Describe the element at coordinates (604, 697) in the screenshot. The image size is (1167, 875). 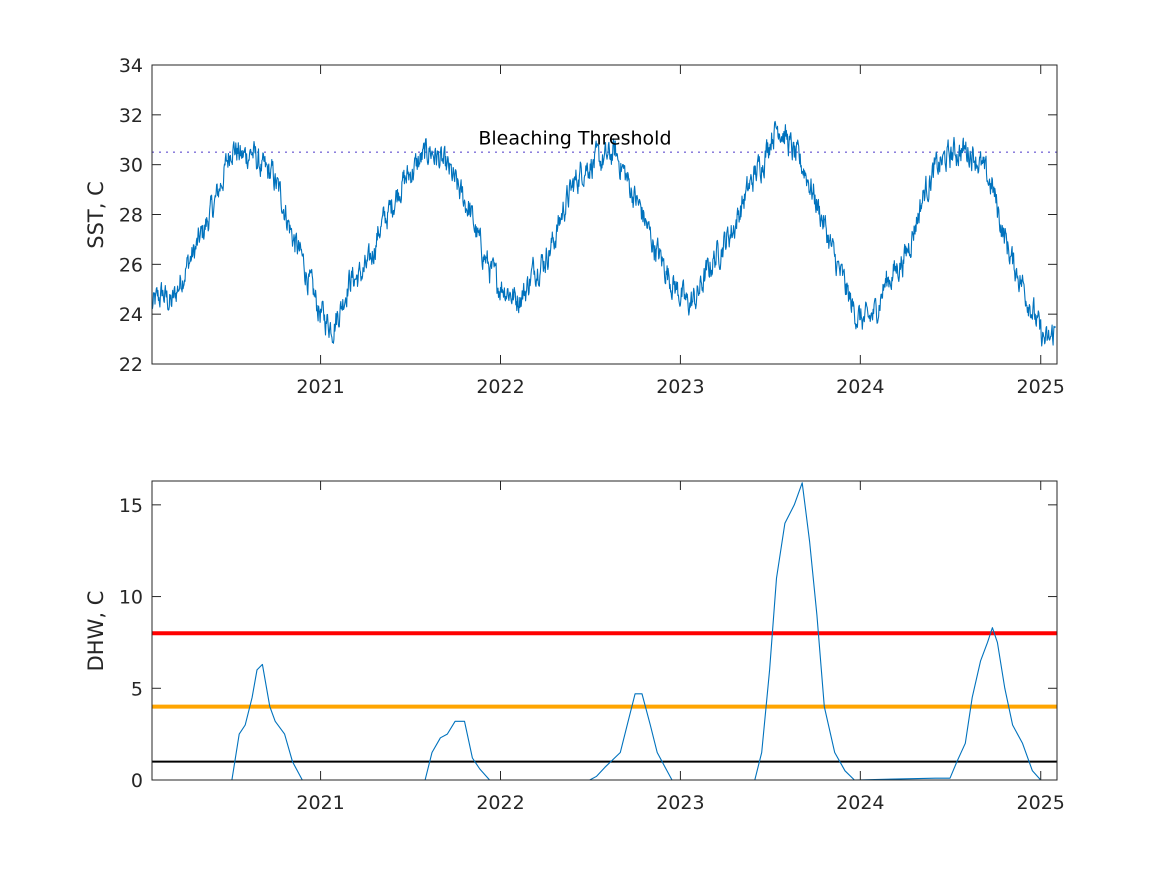
I see `dhw-reference-lines` at that location.